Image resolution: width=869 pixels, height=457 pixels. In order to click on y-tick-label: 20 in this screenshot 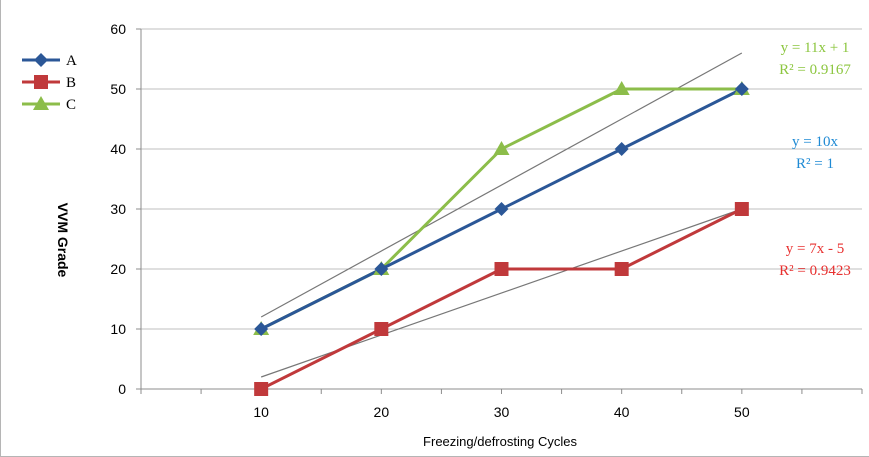, I will do `click(118, 269)`.